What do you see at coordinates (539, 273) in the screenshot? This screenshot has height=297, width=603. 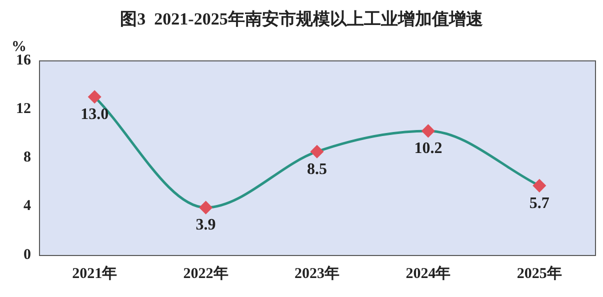 I see `x-tick-label: 2025年` at bounding box center [539, 273].